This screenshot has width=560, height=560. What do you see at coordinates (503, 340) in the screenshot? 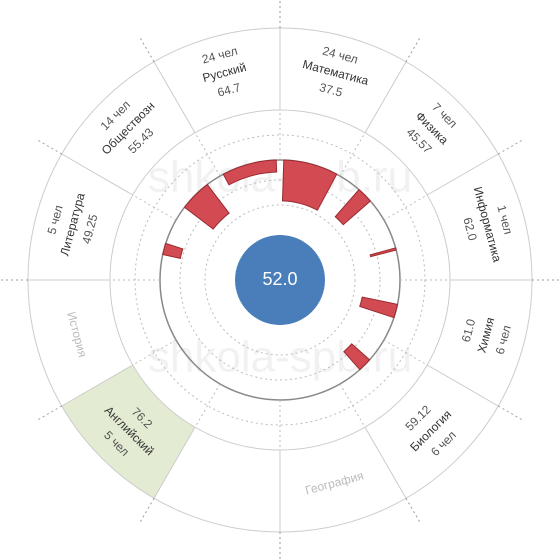
I see `students: 6 чел` at bounding box center [503, 340].